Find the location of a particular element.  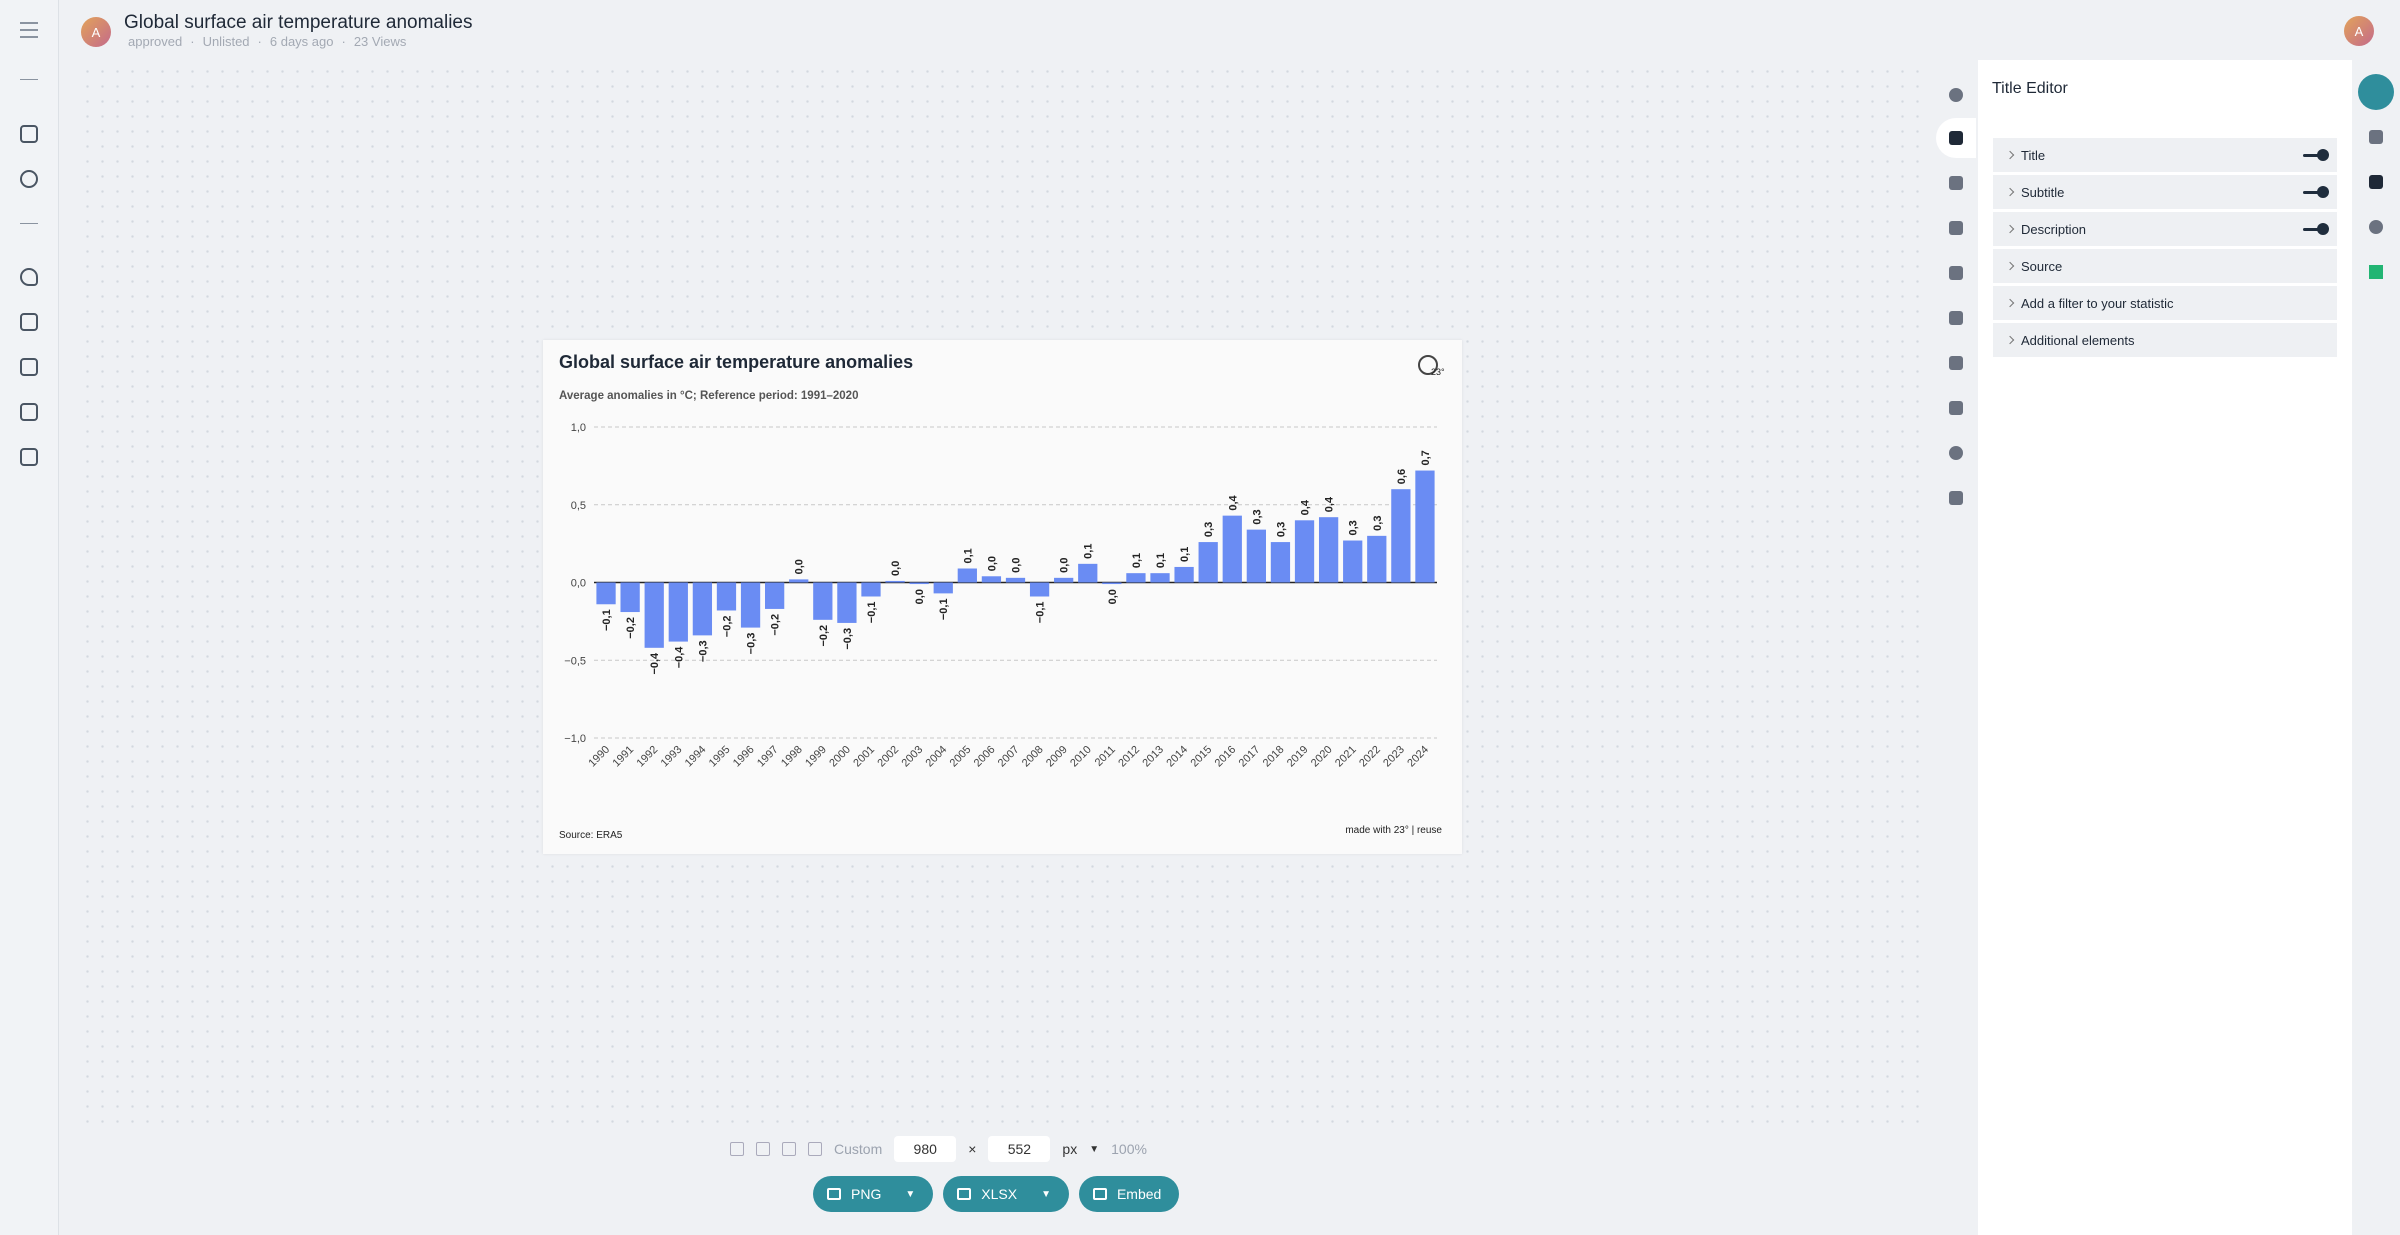

review-icon is located at coordinates (1956, 363).